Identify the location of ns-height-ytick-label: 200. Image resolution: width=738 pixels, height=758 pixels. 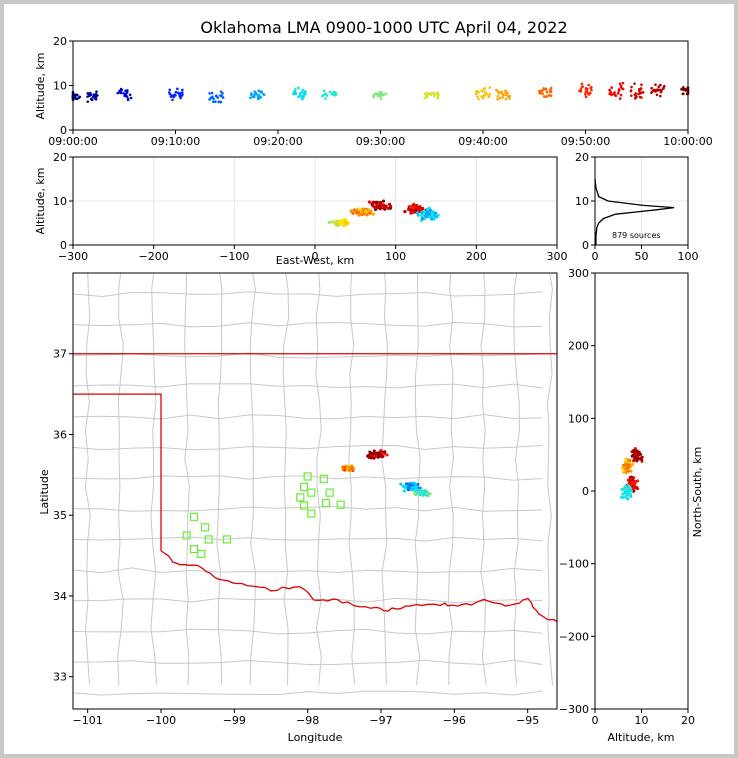
(578, 346).